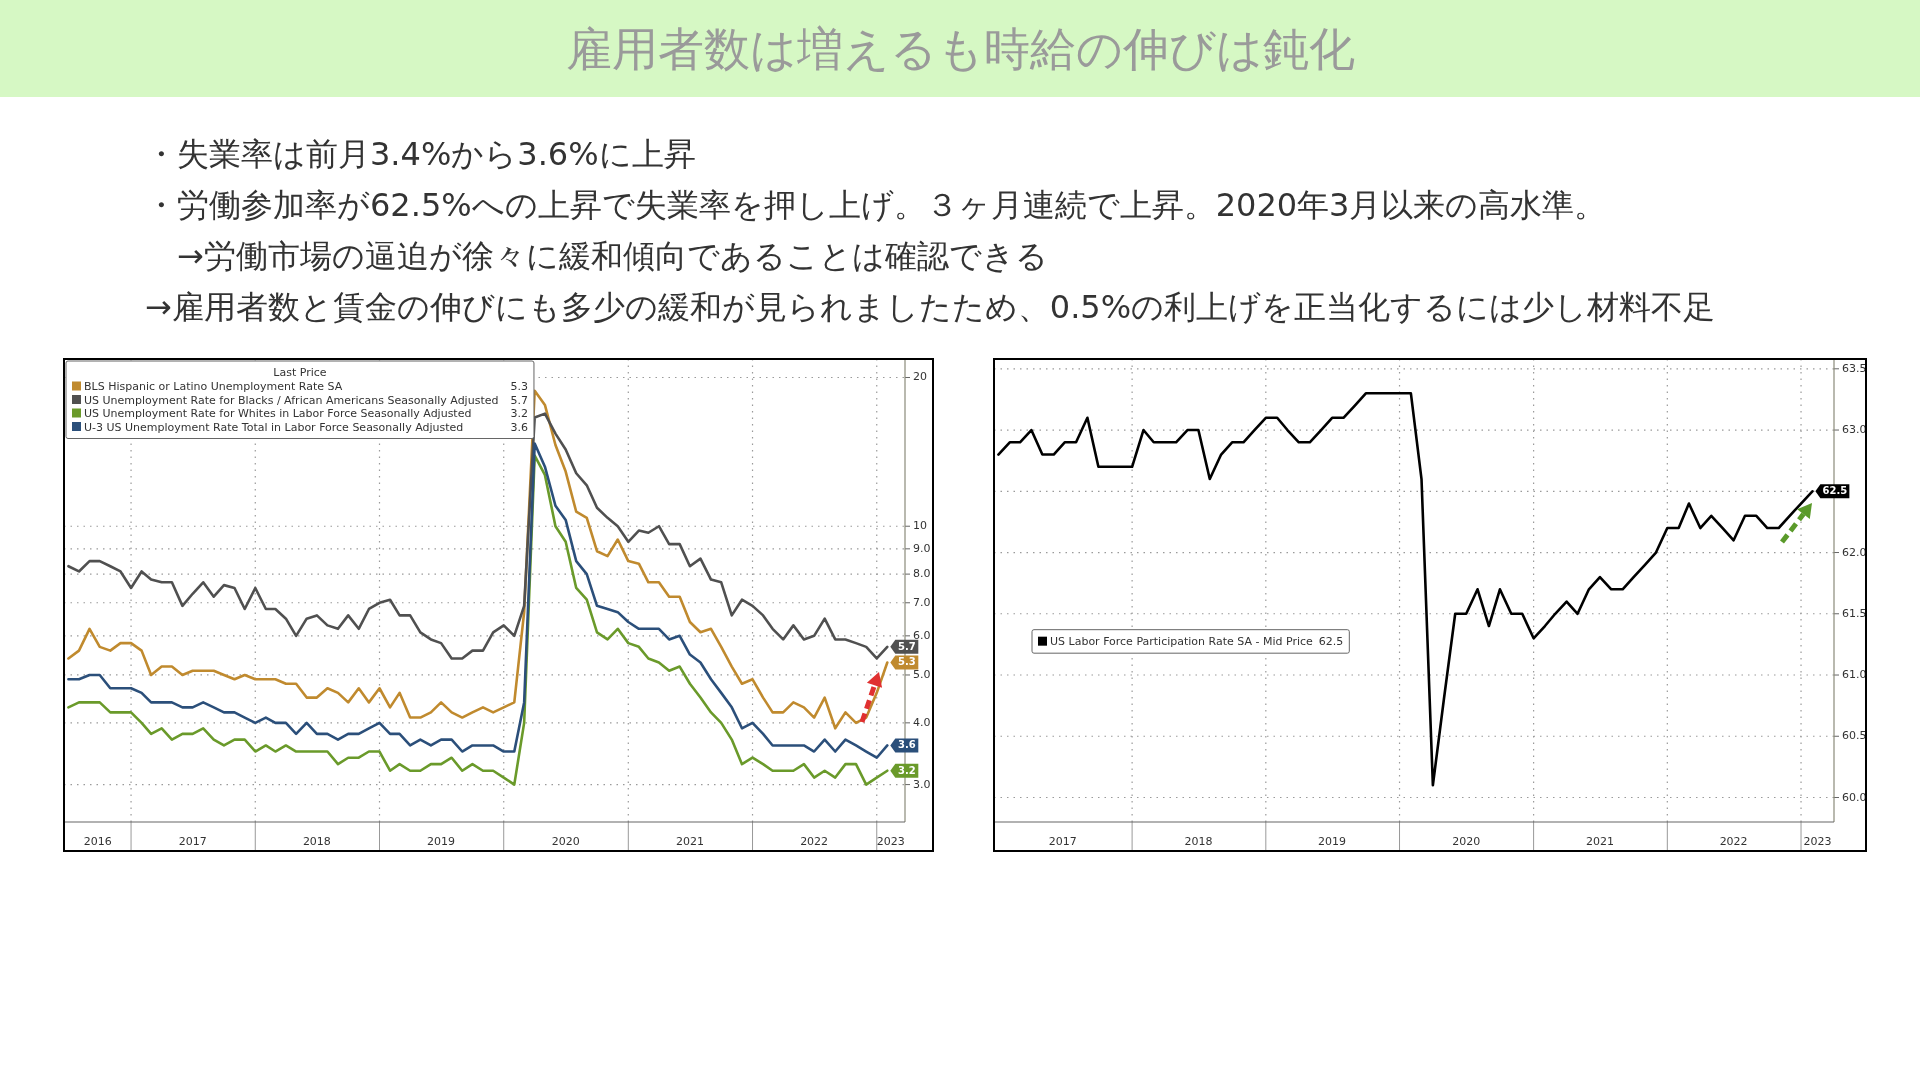  I want to click on legend-label: US Unemployment Rate for Whites in Labor Force Seasonally Adjusted, so click(278, 413).